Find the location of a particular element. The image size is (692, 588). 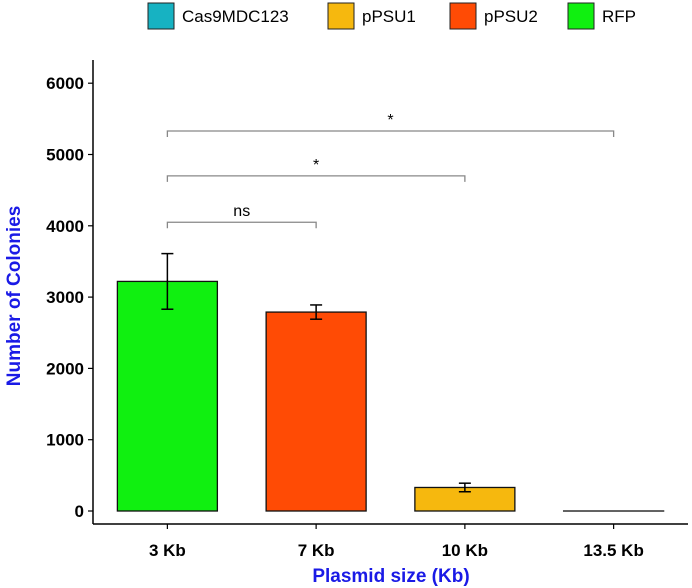

x-tick-label: 3 Kb is located at coordinates (167, 550).